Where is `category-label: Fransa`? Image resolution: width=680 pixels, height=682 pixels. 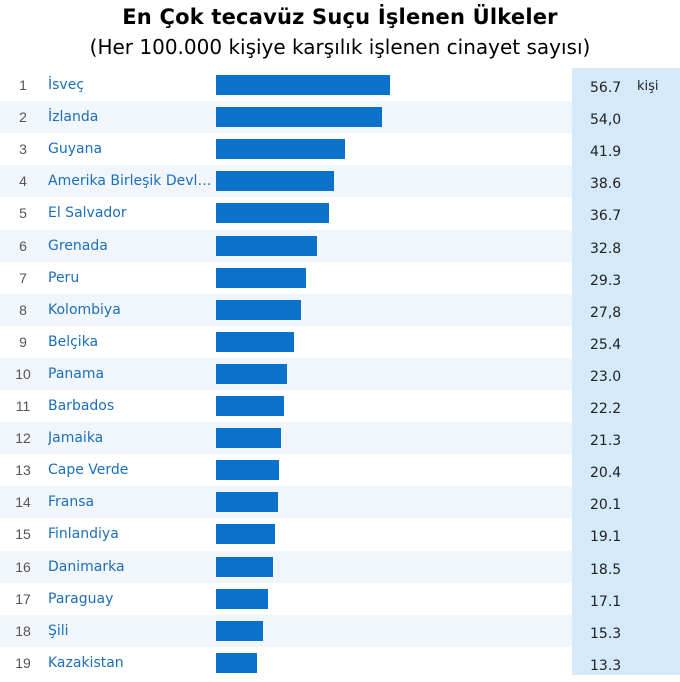 category-label: Fransa is located at coordinates (71, 502).